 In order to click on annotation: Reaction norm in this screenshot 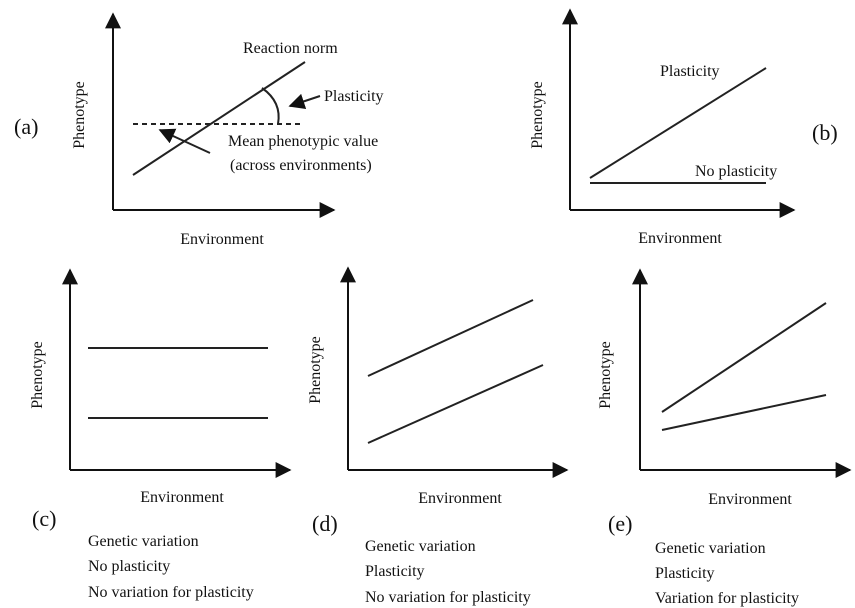, I will do `click(290, 48)`.